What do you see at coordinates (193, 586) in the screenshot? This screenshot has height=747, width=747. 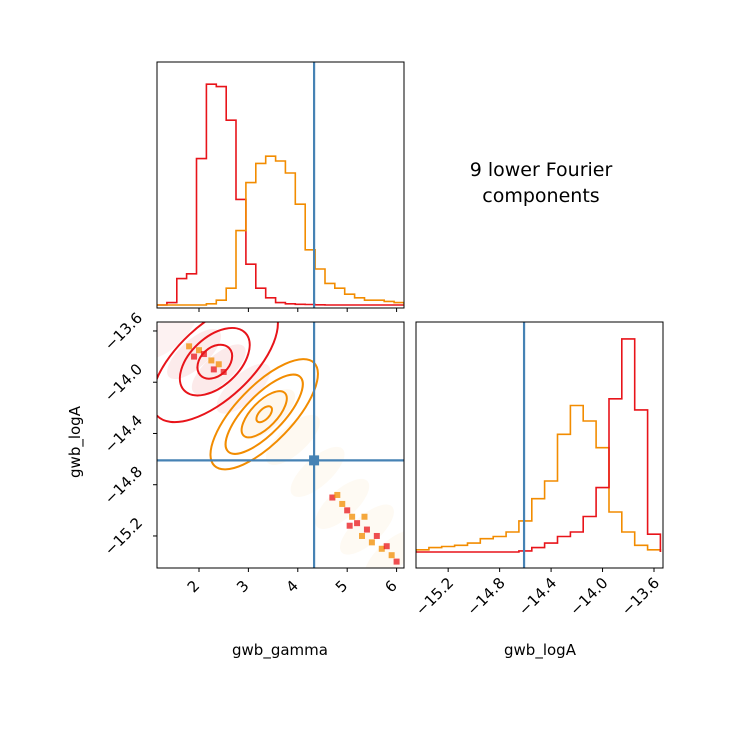 I see `gamma-xtick-label-2: 2` at bounding box center [193, 586].